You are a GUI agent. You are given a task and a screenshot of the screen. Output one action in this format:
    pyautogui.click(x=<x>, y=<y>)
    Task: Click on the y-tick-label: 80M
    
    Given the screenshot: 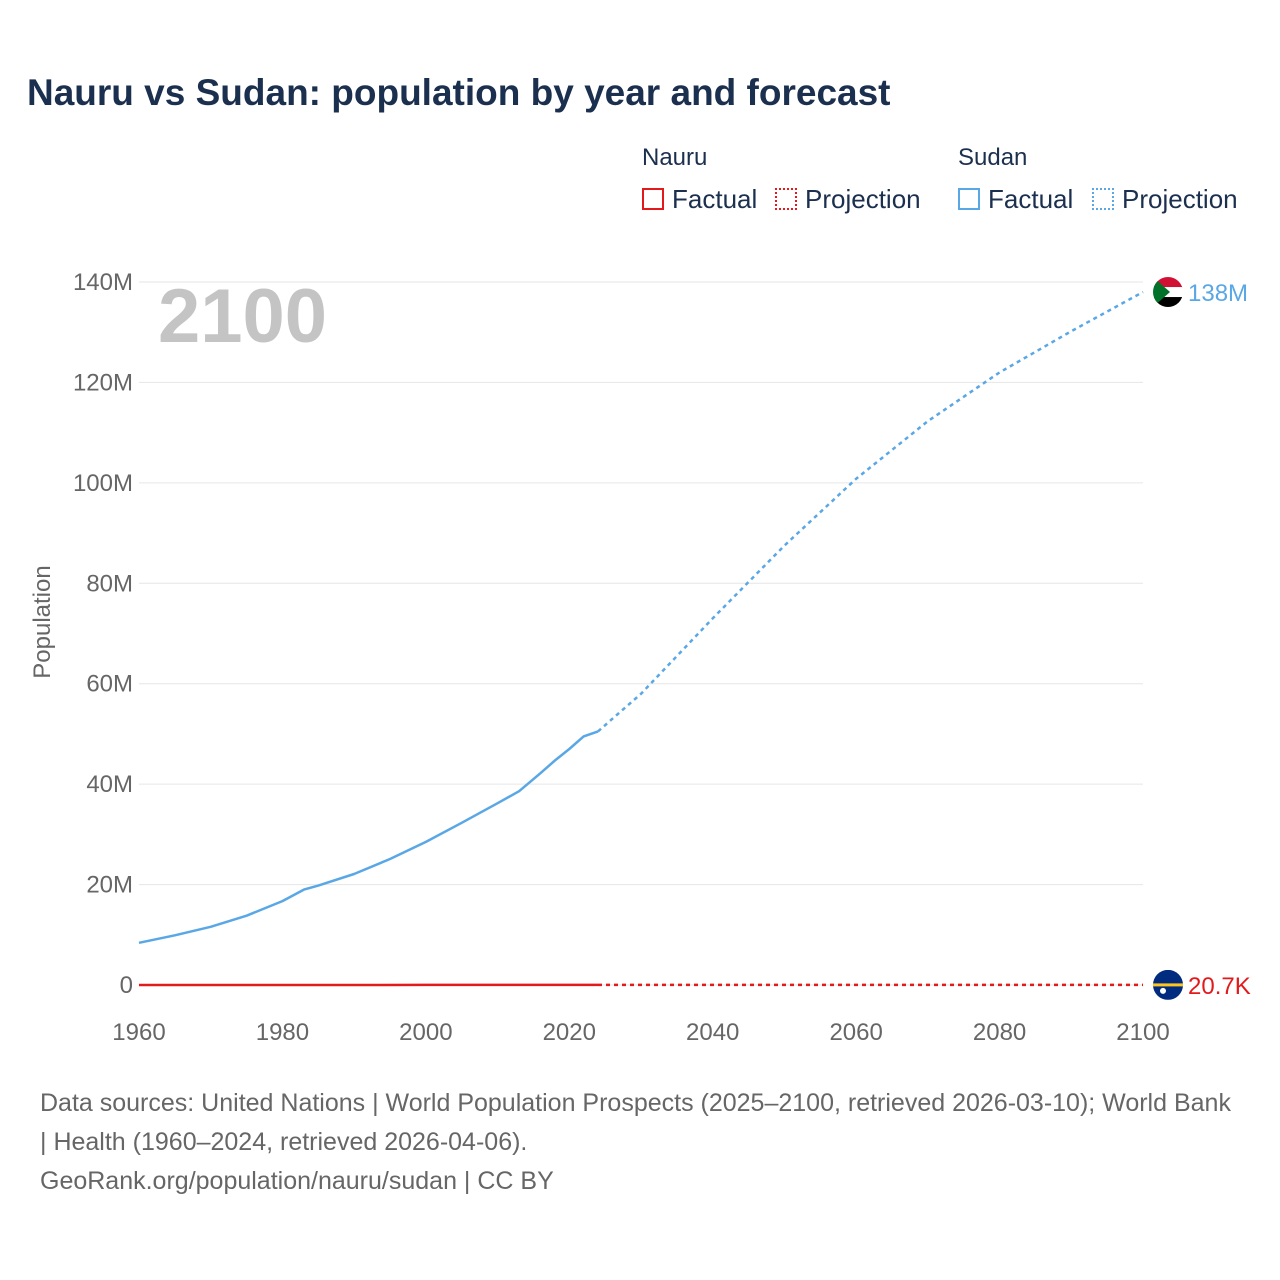 What is the action you would take?
    pyautogui.click(x=109, y=583)
    